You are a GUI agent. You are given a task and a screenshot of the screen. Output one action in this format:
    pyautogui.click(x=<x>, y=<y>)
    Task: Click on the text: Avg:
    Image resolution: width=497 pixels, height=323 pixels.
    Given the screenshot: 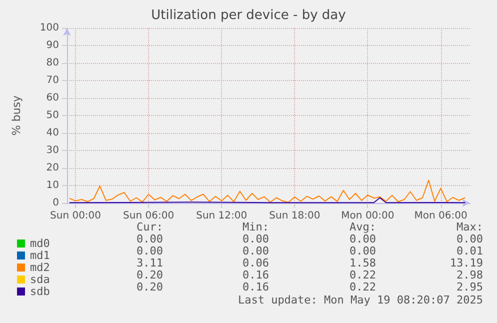 What is the action you would take?
    pyautogui.click(x=363, y=227)
    